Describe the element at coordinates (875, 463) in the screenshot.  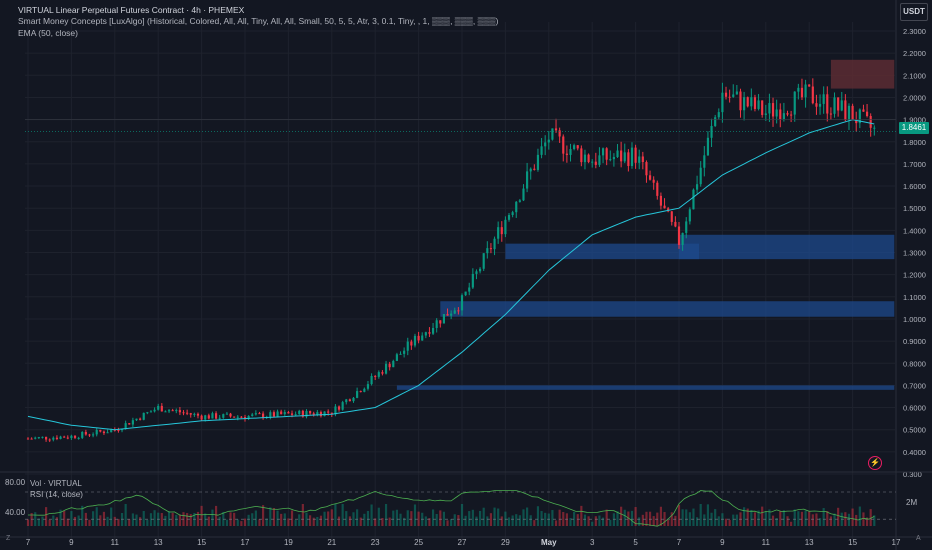
I see `lightning-icon: ⚡` at that location.